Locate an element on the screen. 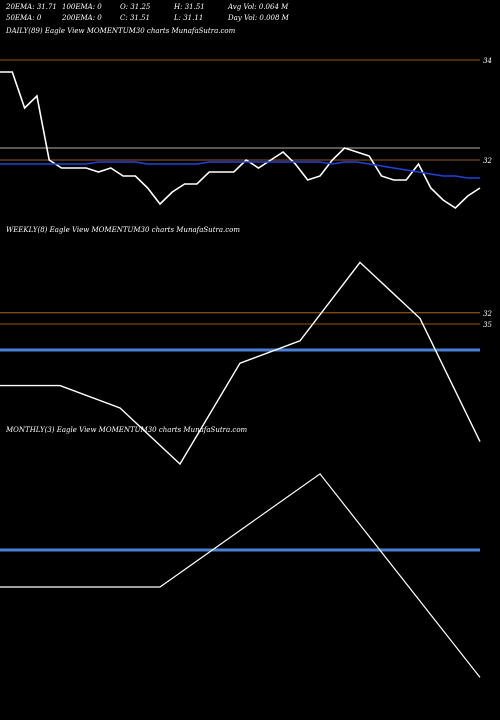  ema200-readout: 200EMA: 0 is located at coordinates (82, 18).